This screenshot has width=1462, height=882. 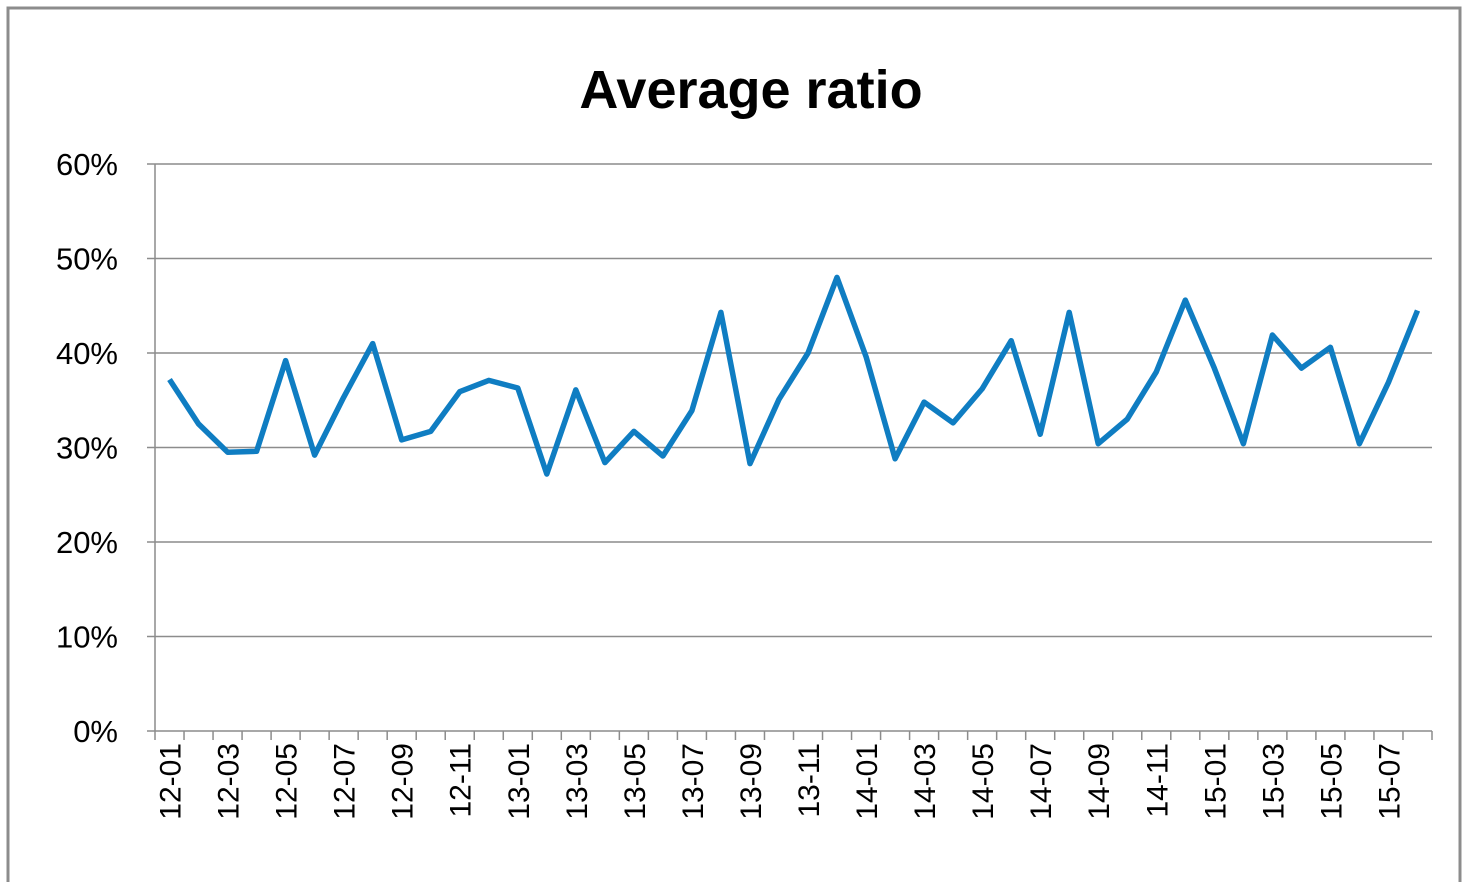 What do you see at coordinates (925, 781) in the screenshot?
I see `x-tick-label: 14-03` at bounding box center [925, 781].